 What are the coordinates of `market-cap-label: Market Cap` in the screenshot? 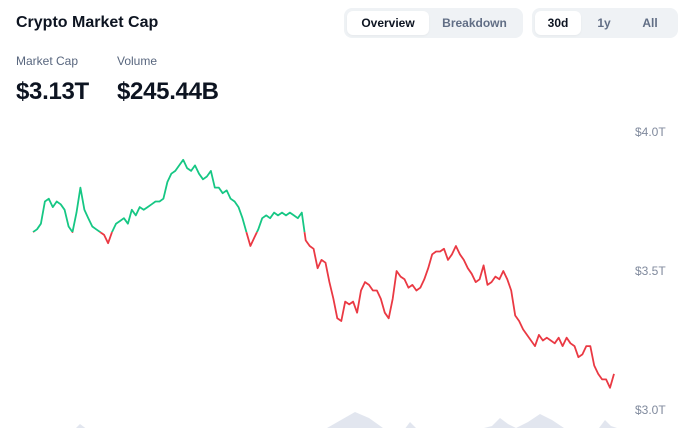 It's located at (47, 61).